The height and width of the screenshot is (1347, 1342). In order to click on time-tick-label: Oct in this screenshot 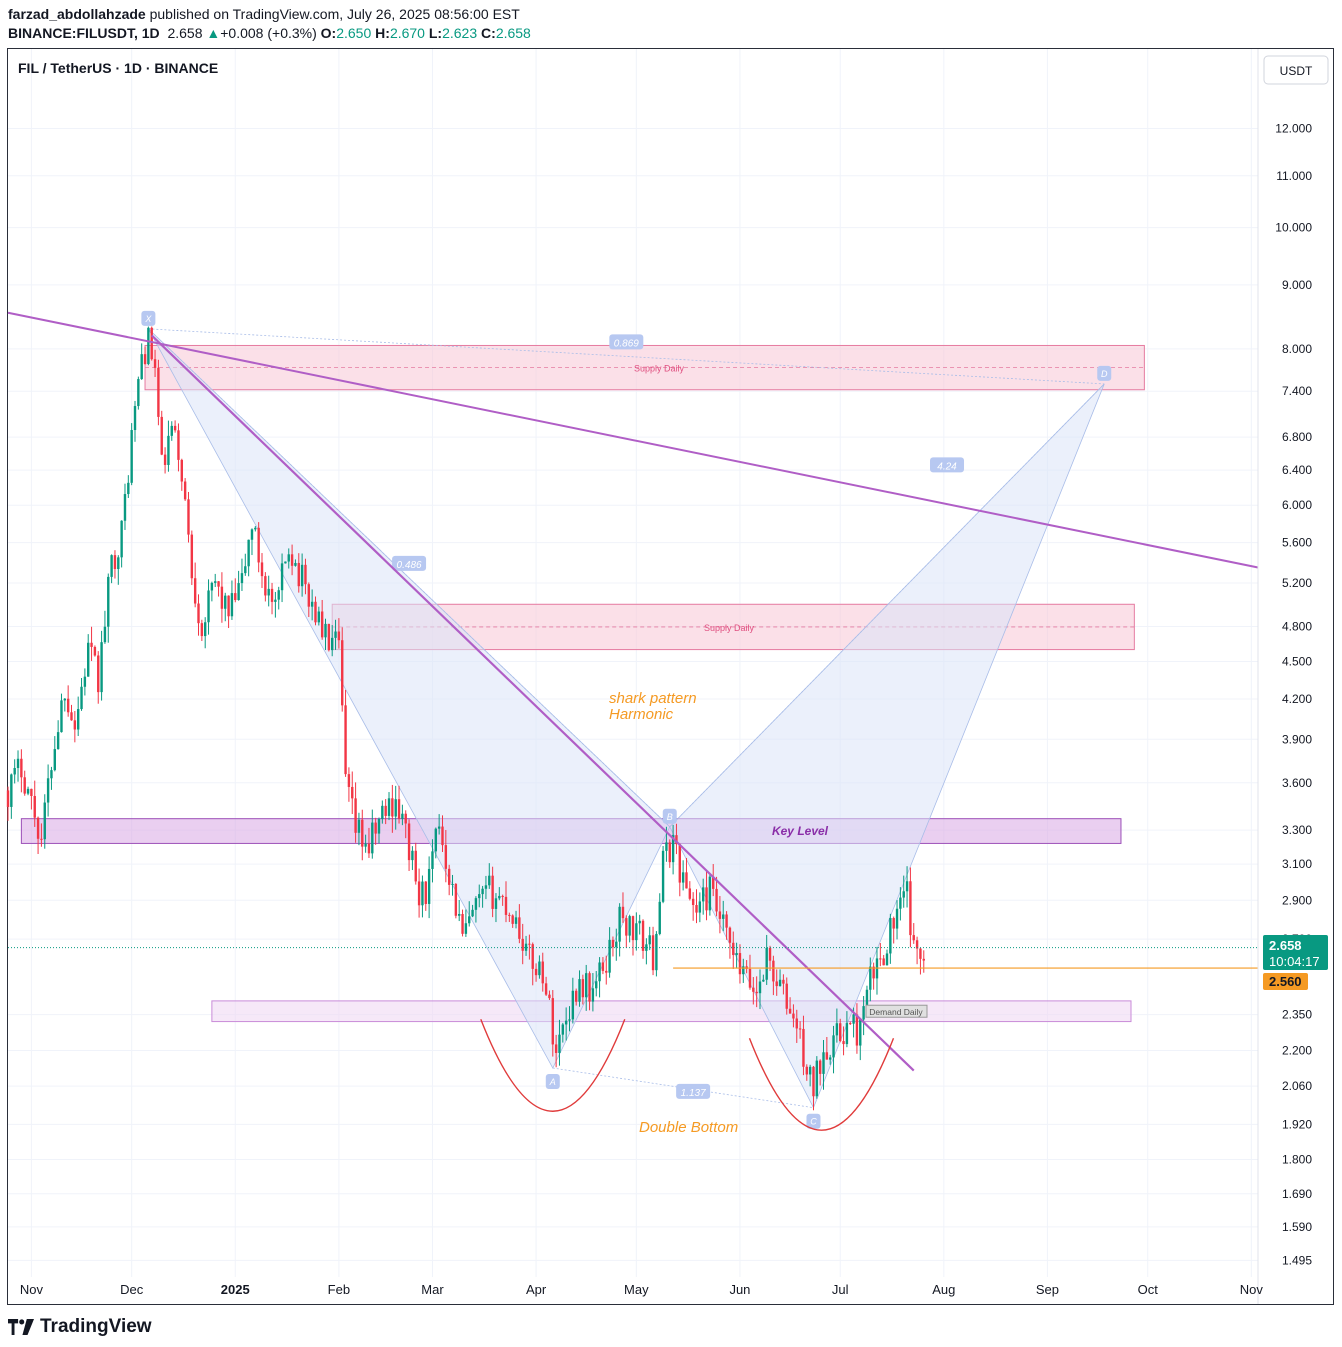, I will do `click(1148, 1289)`.